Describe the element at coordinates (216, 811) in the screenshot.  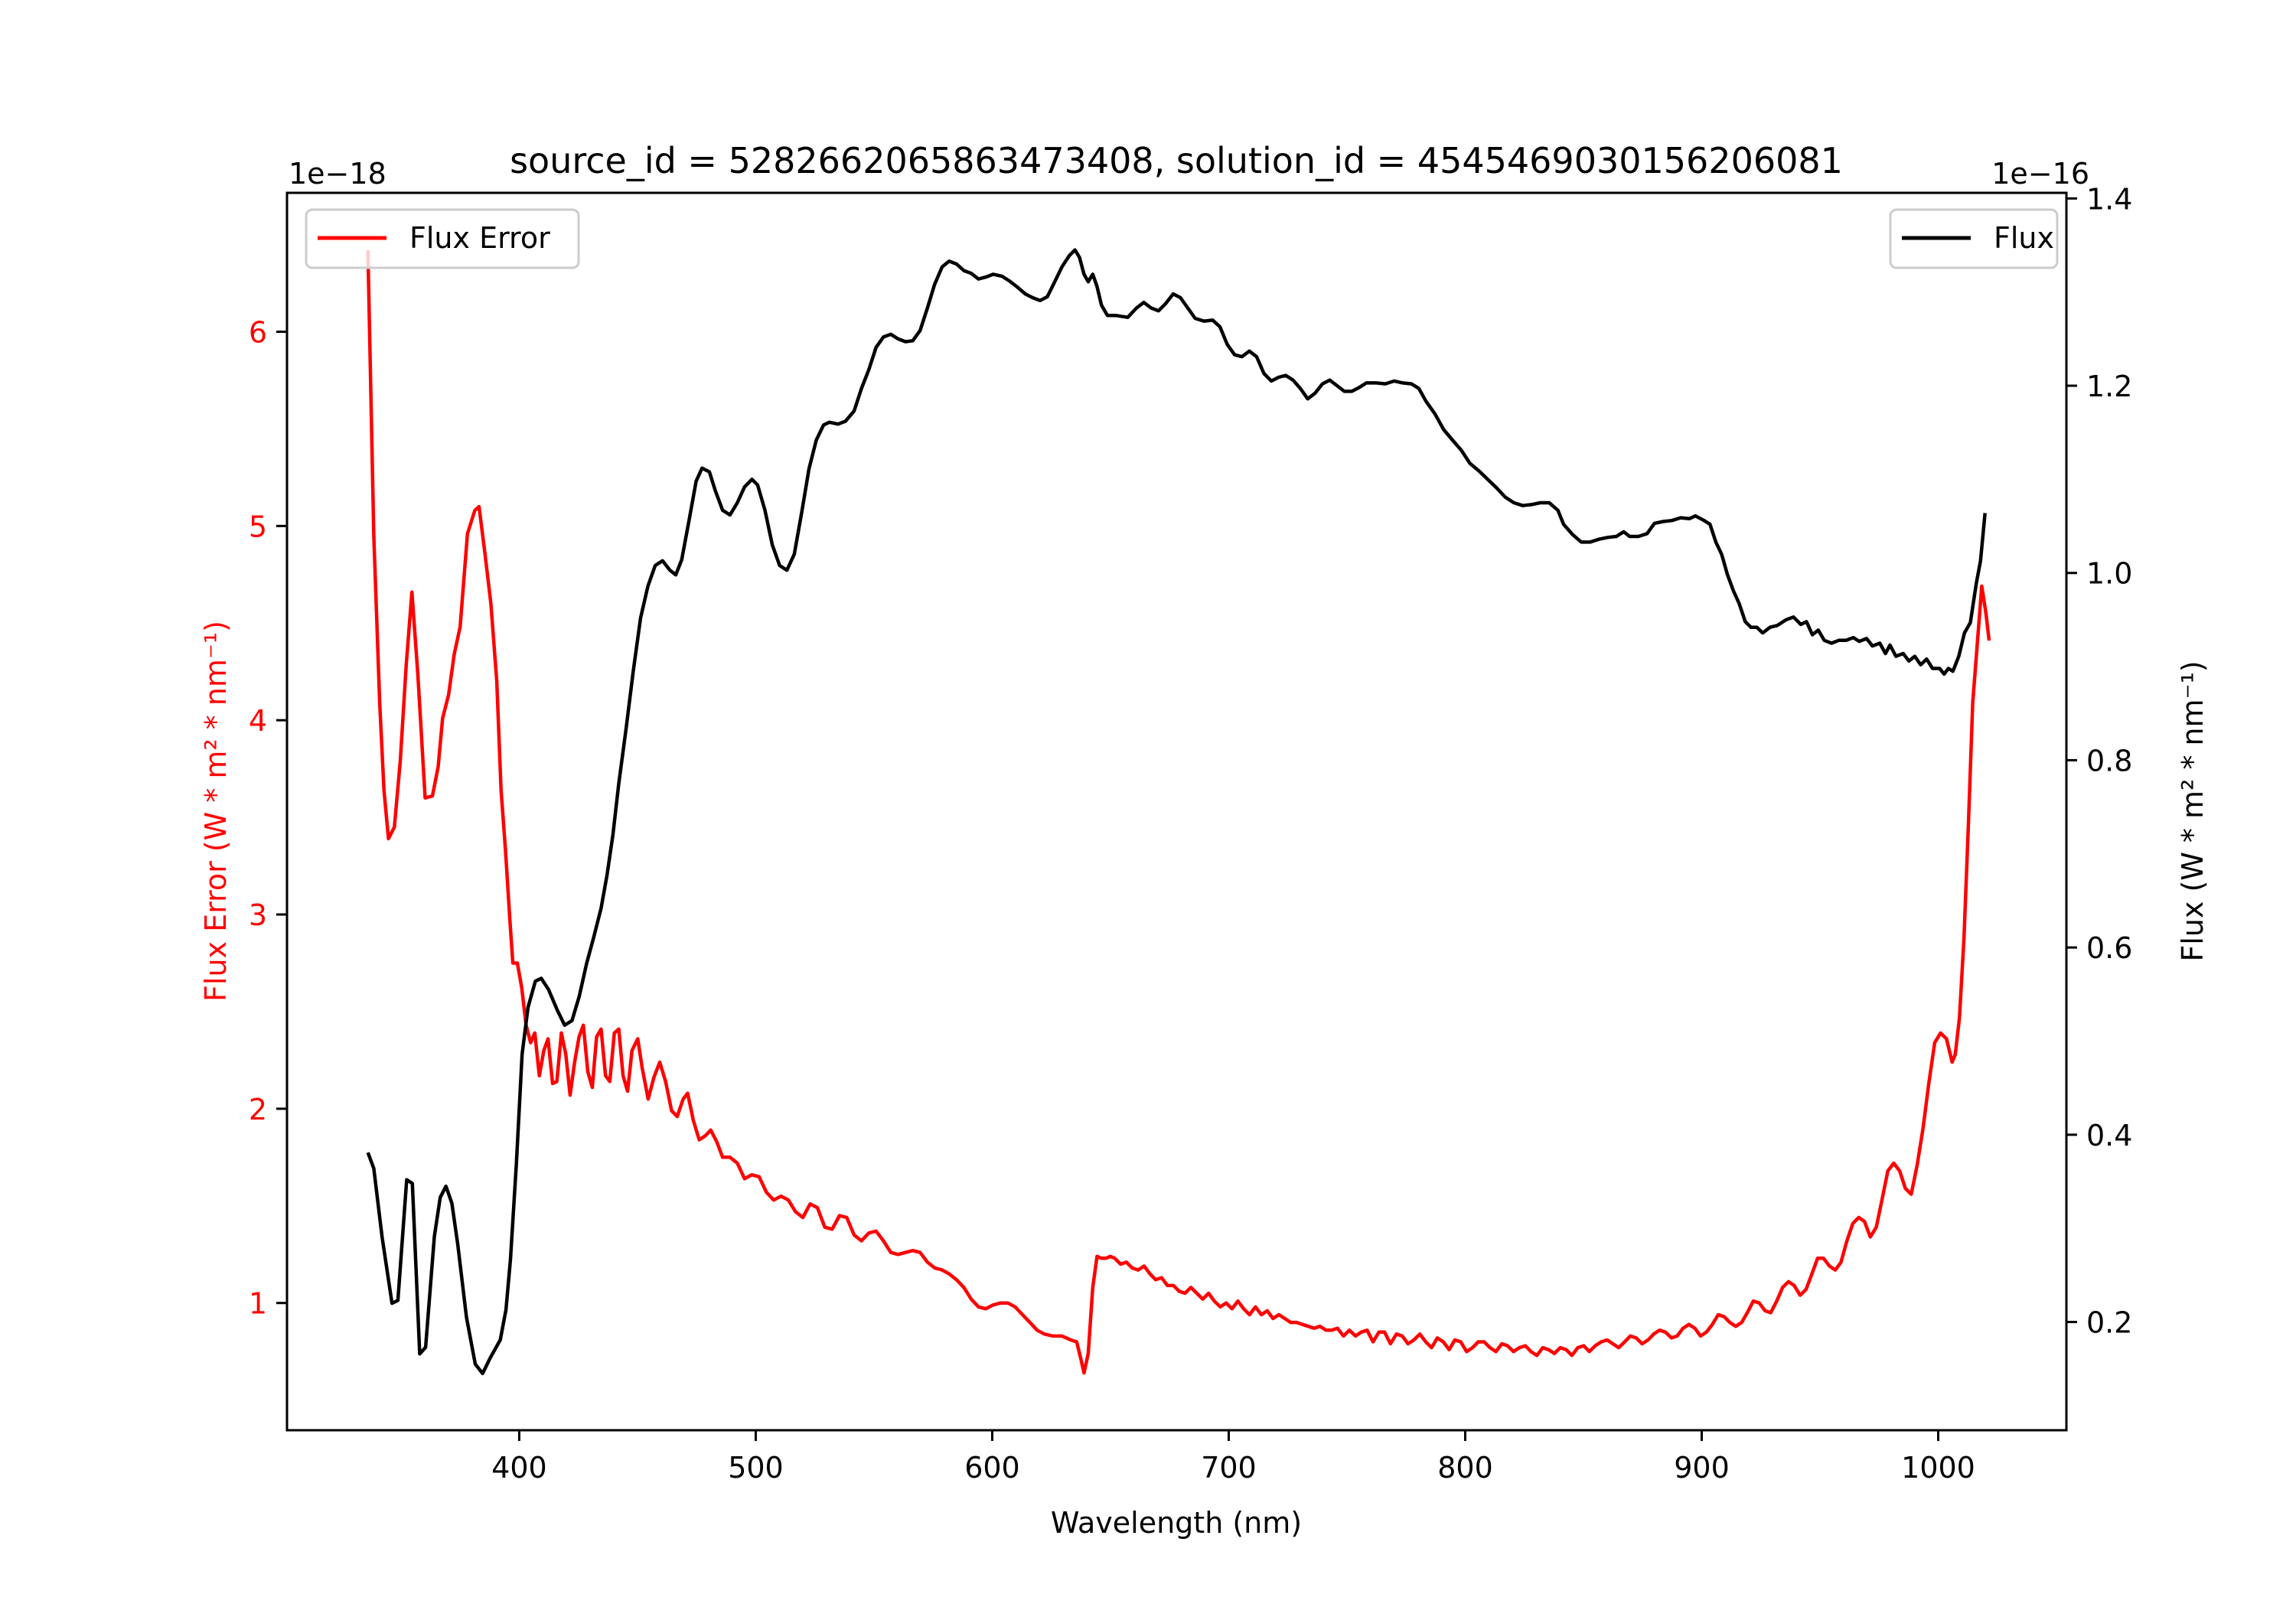
I see `left-y-axis-label: Flux Error (W * m² * nm⁻¹)` at that location.